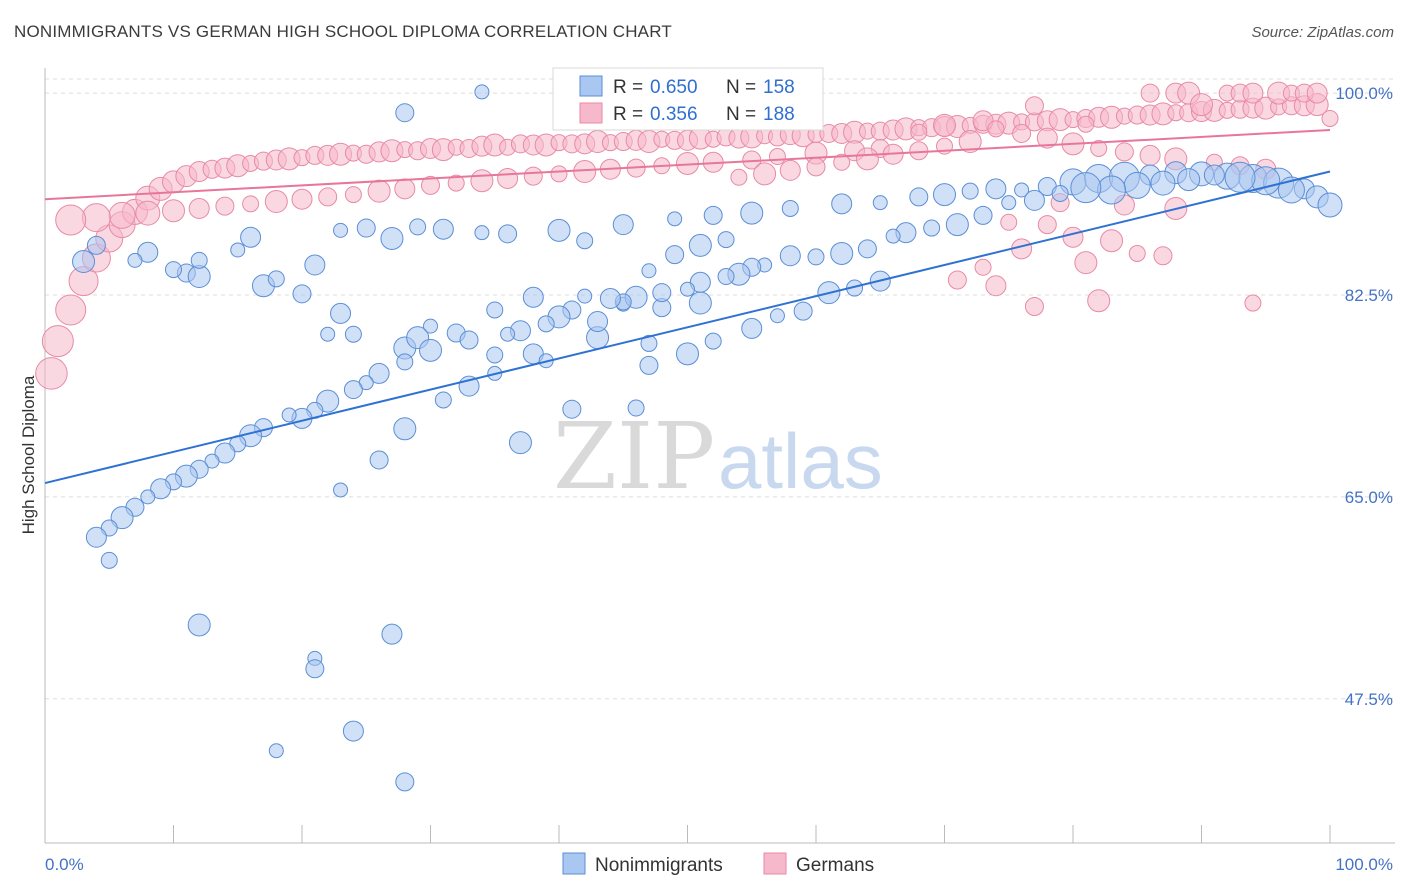 The image size is (1406, 892). I want to click on watermark: ZIP atlas, so click(718, 456).